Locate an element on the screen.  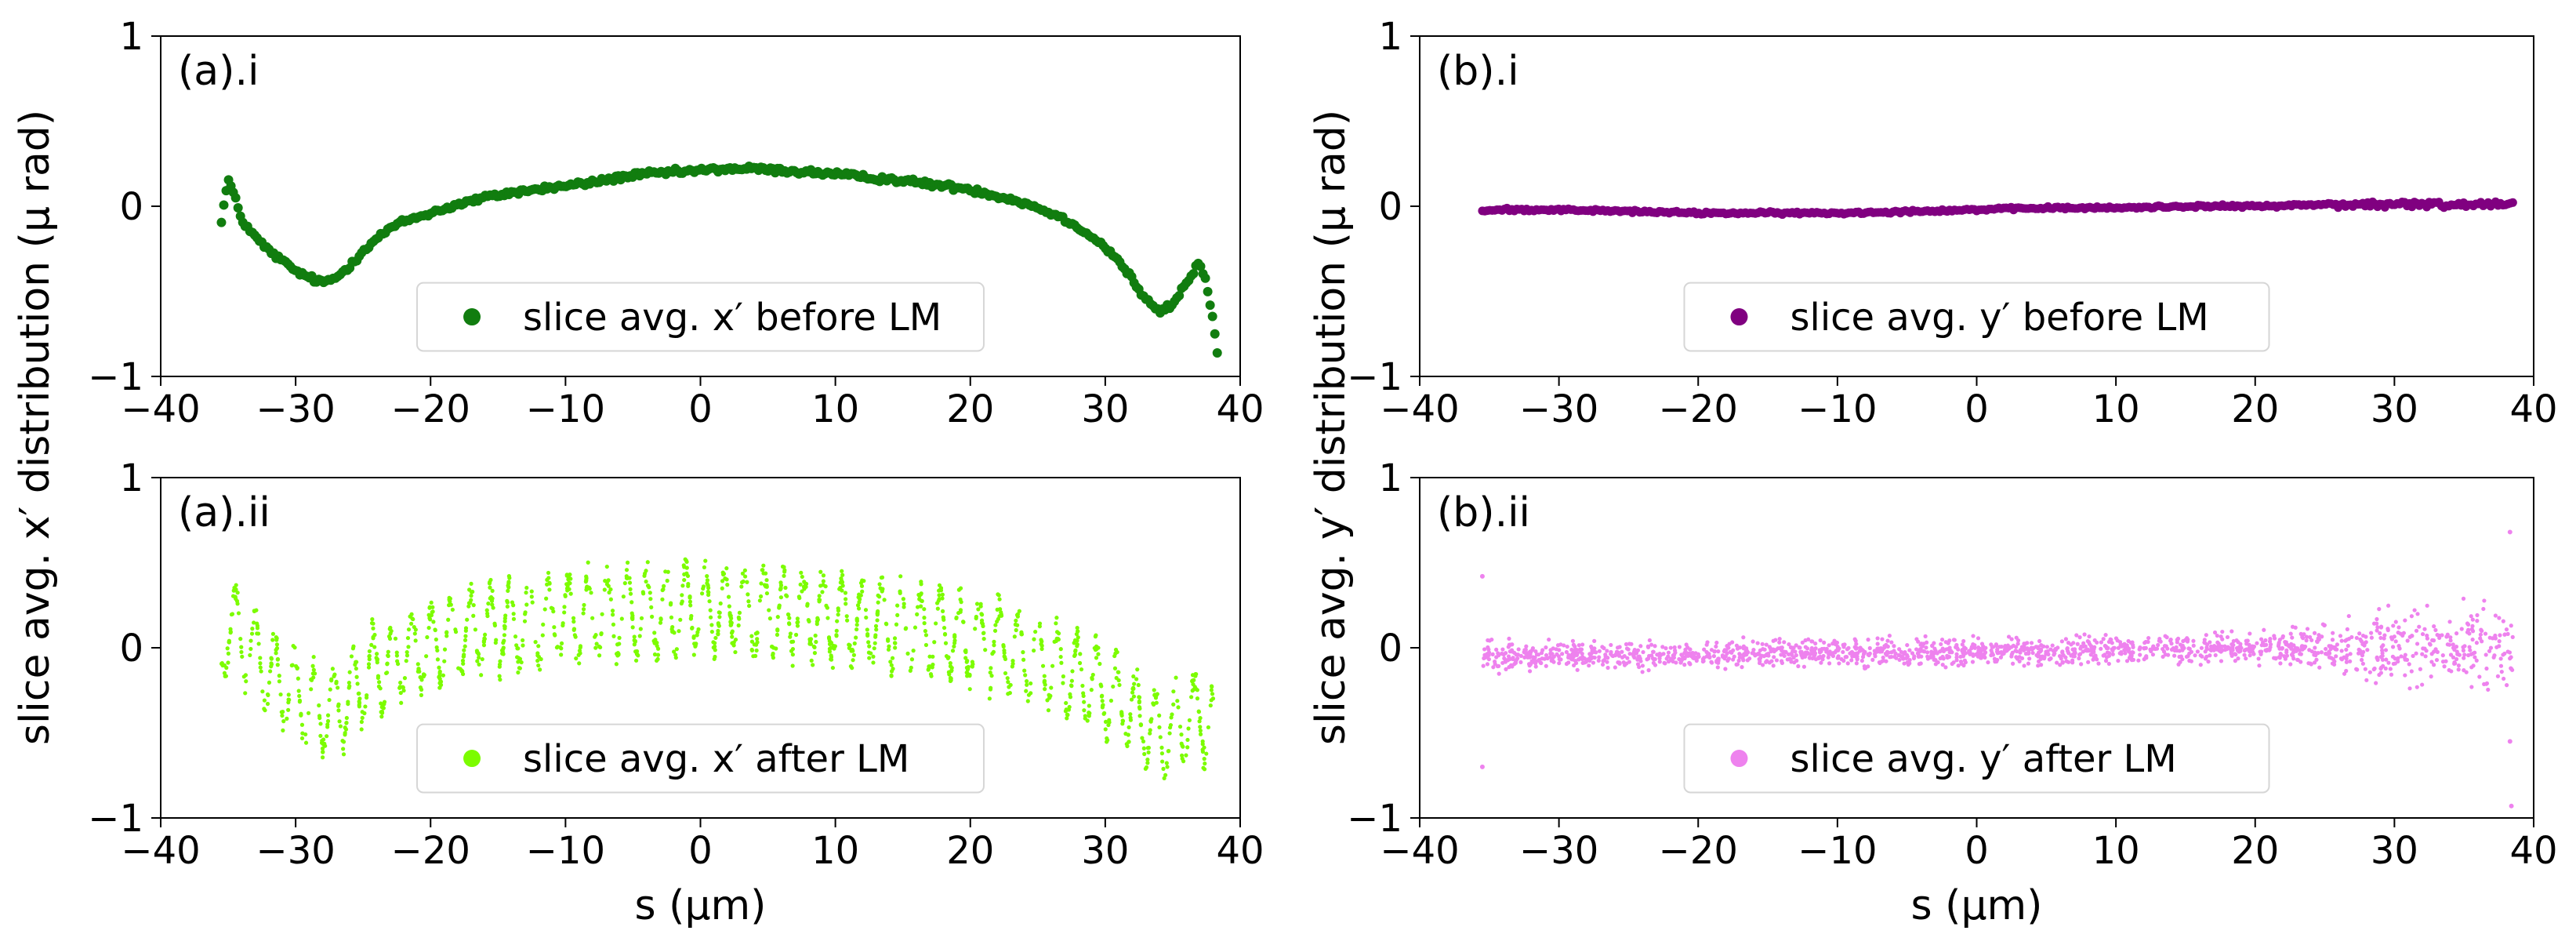
x-tick-label: −20 is located at coordinates (431, 851).